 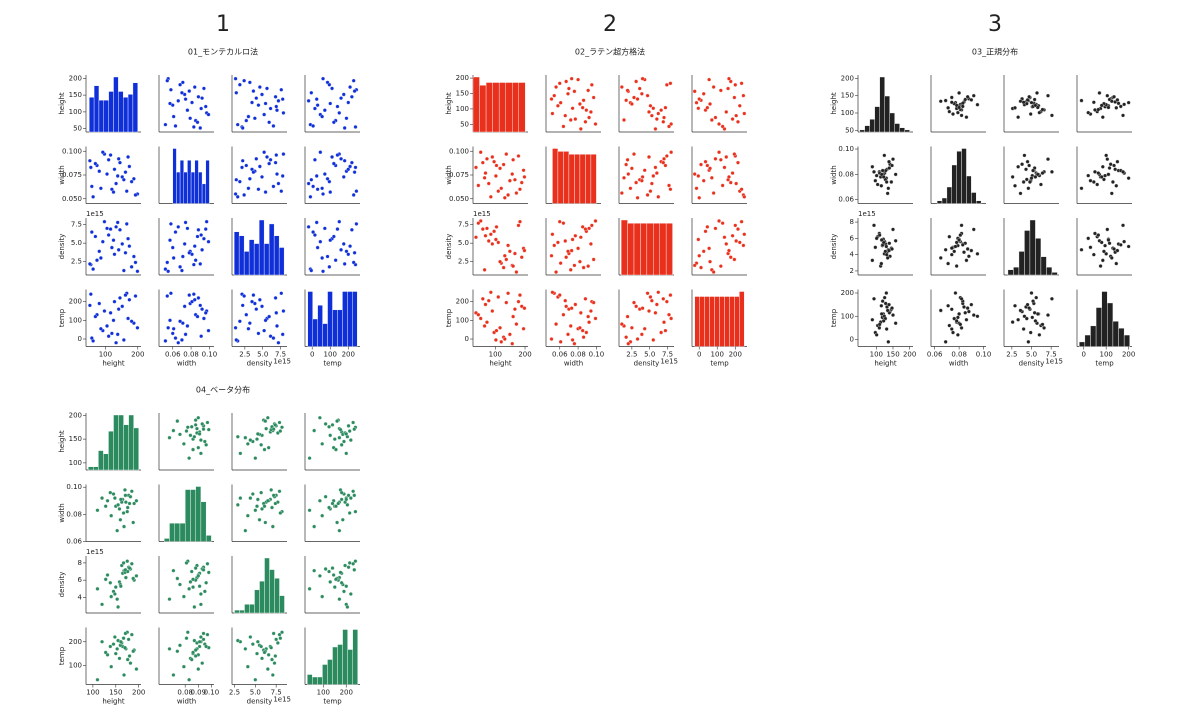 What do you see at coordinates (1032, 364) in the screenshot?
I see `x-axis-label: density` at bounding box center [1032, 364].